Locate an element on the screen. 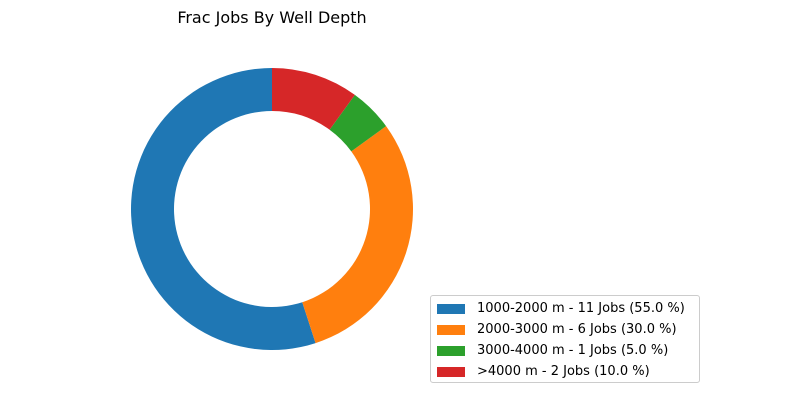 The height and width of the screenshot is (400, 800). legend-label: >4000 m - 2 Jobs (10.0 %) is located at coordinates (563, 371).